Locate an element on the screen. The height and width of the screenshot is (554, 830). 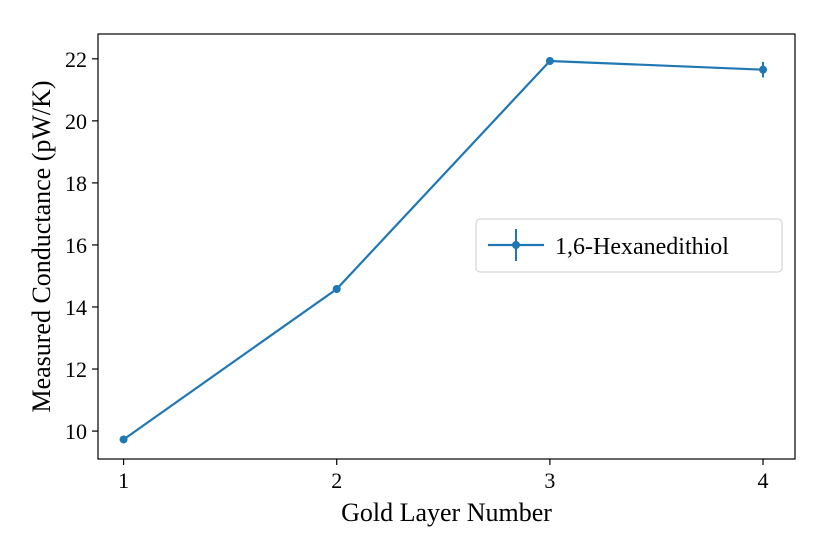
y-axis-ticks: 10 12 14 16 18 20 22 is located at coordinates (81, 245).